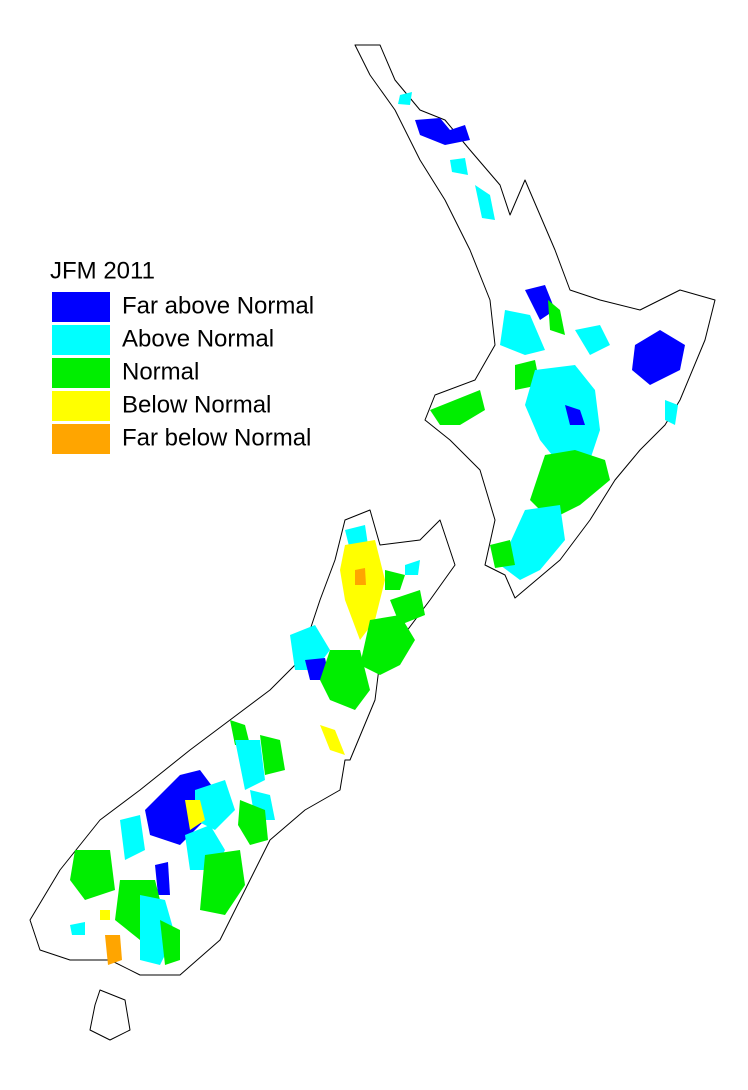 Image resolution: width=748 pixels, height=1090 pixels. What do you see at coordinates (110, 1015) in the screenshot?
I see `stewart-island` at bounding box center [110, 1015].